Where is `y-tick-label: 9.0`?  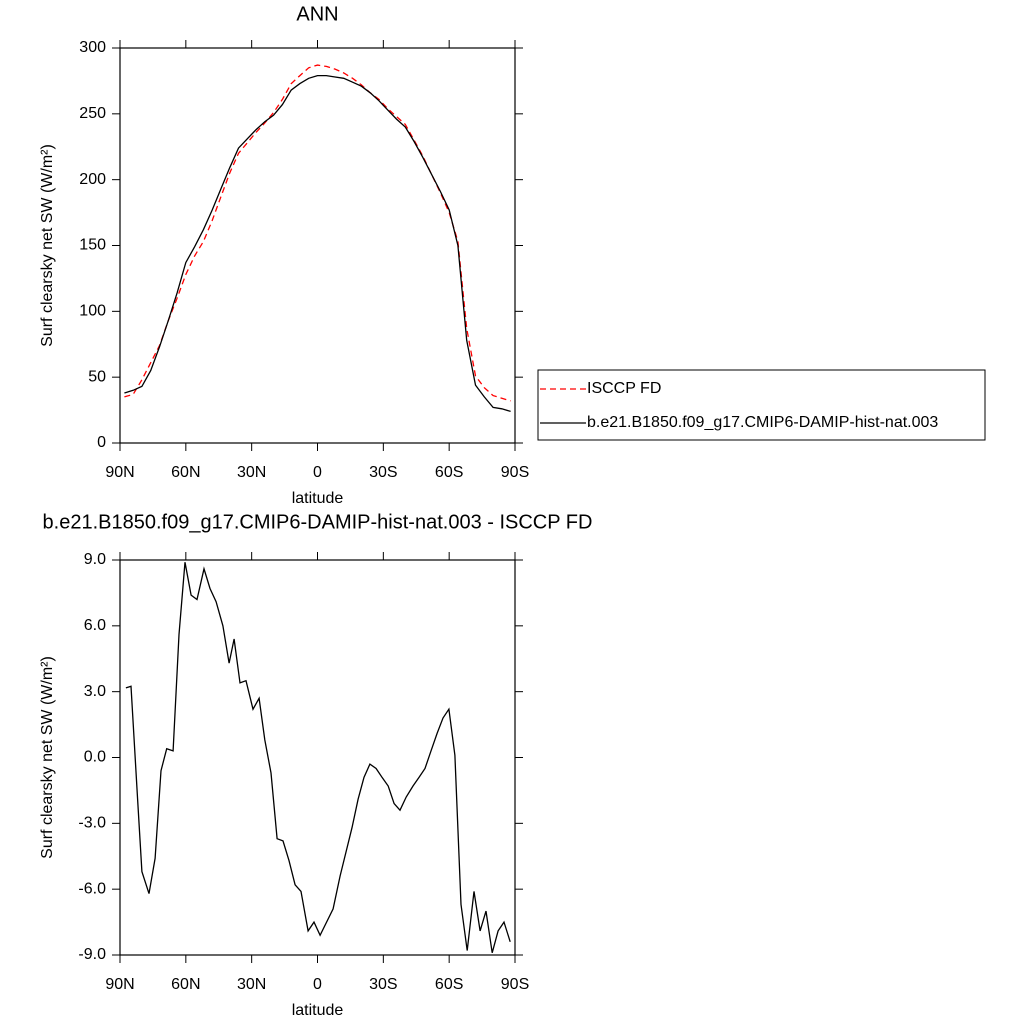 y-tick-label: 9.0 is located at coordinates (95, 559).